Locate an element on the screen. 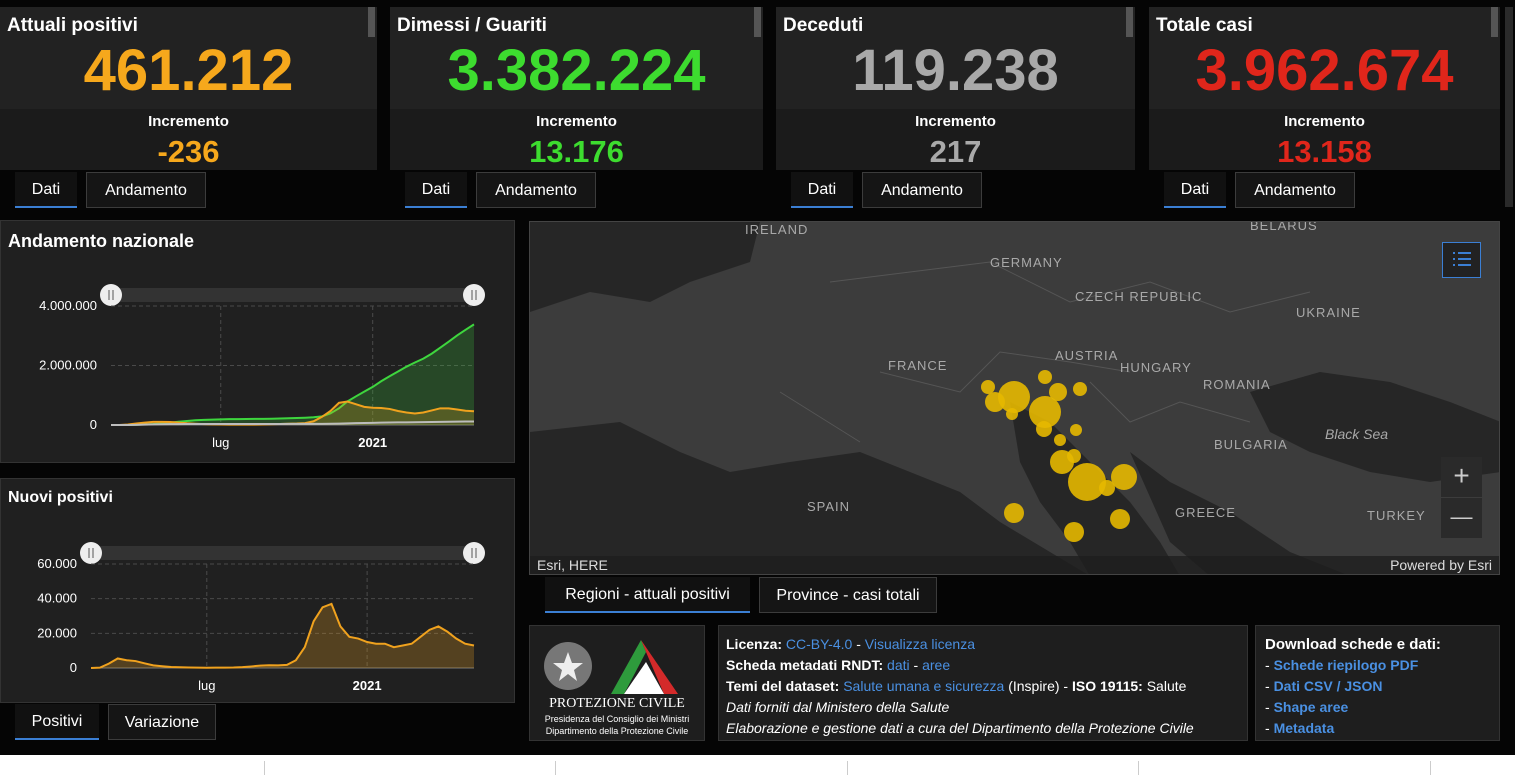  card: Deceduti 119.238 is located at coordinates (955, 58).